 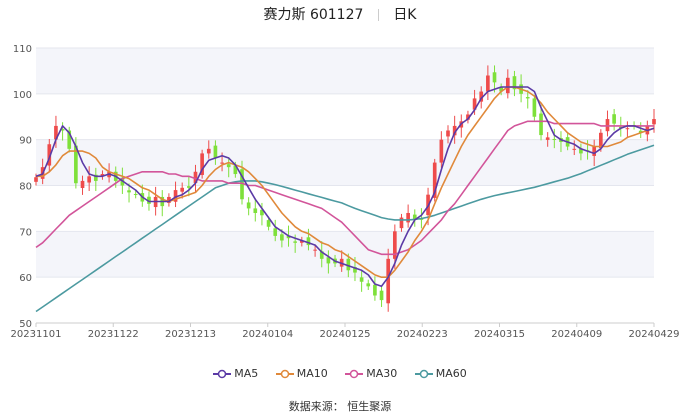 I want to click on legend-item-ma30: MA30, so click(x=371, y=373).